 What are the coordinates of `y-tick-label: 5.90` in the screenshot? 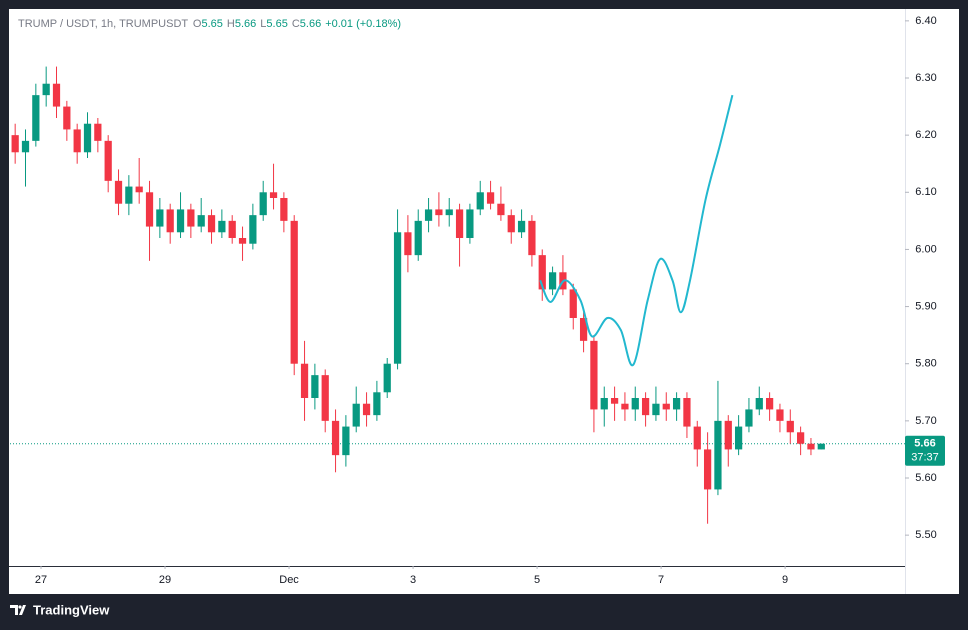 It's located at (925, 306).